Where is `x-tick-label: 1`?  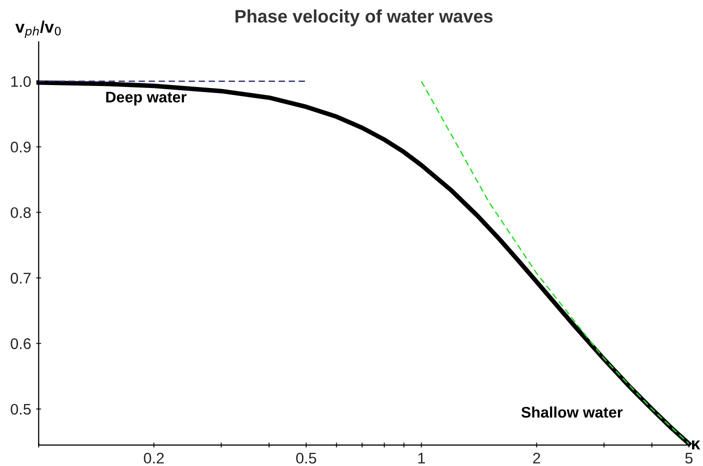 x-tick-label: 1 is located at coordinates (421, 458).